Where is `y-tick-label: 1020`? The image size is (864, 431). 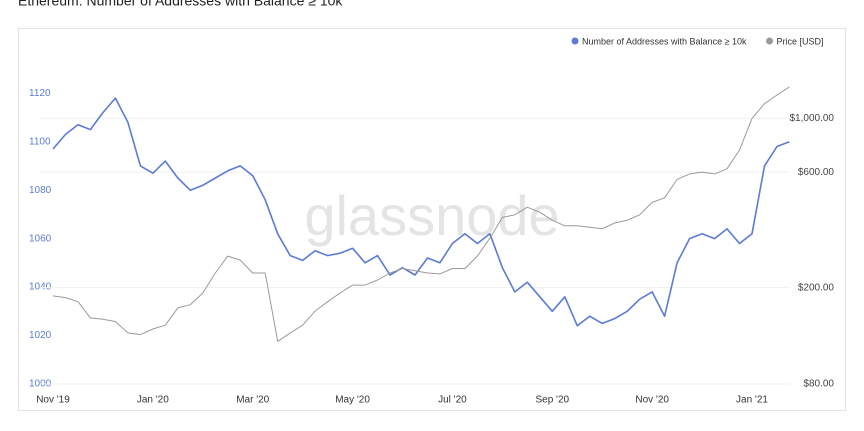
y-tick-label: 1020 is located at coordinates (40, 335).